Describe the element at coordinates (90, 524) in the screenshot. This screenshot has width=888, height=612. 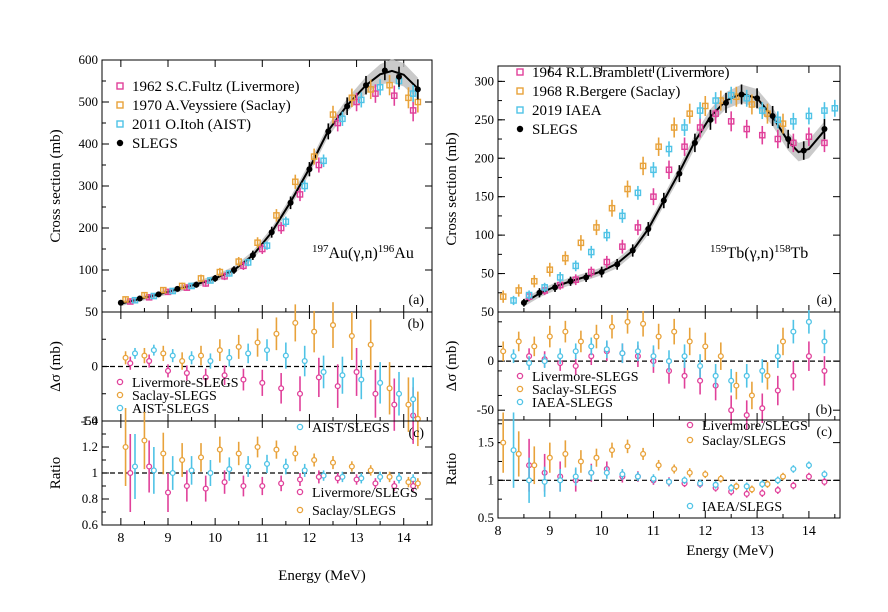
I see `y-tick-label: 0.6` at that location.